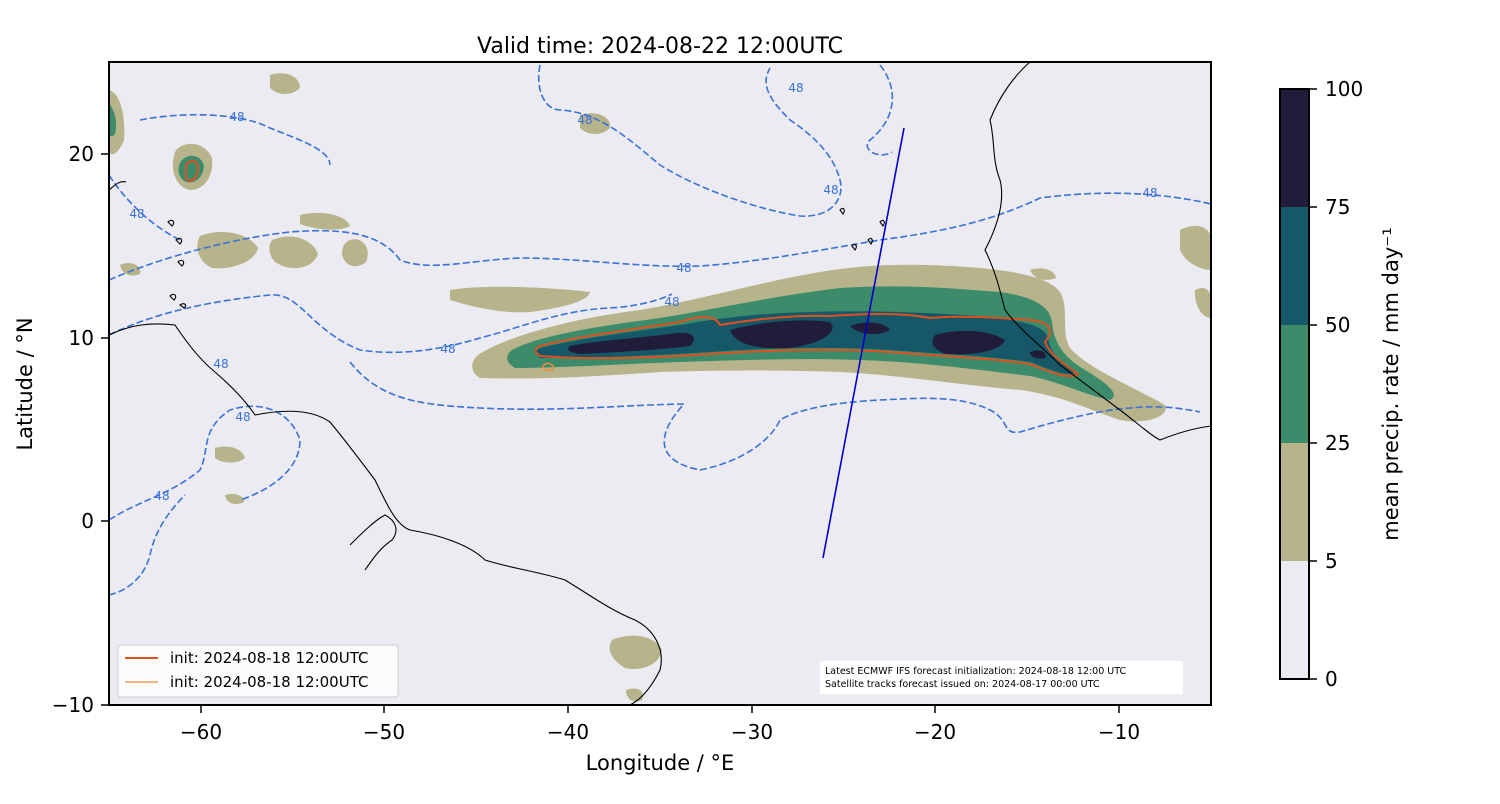  I want to click on coastline-cabo-verde, so click(862, 229).